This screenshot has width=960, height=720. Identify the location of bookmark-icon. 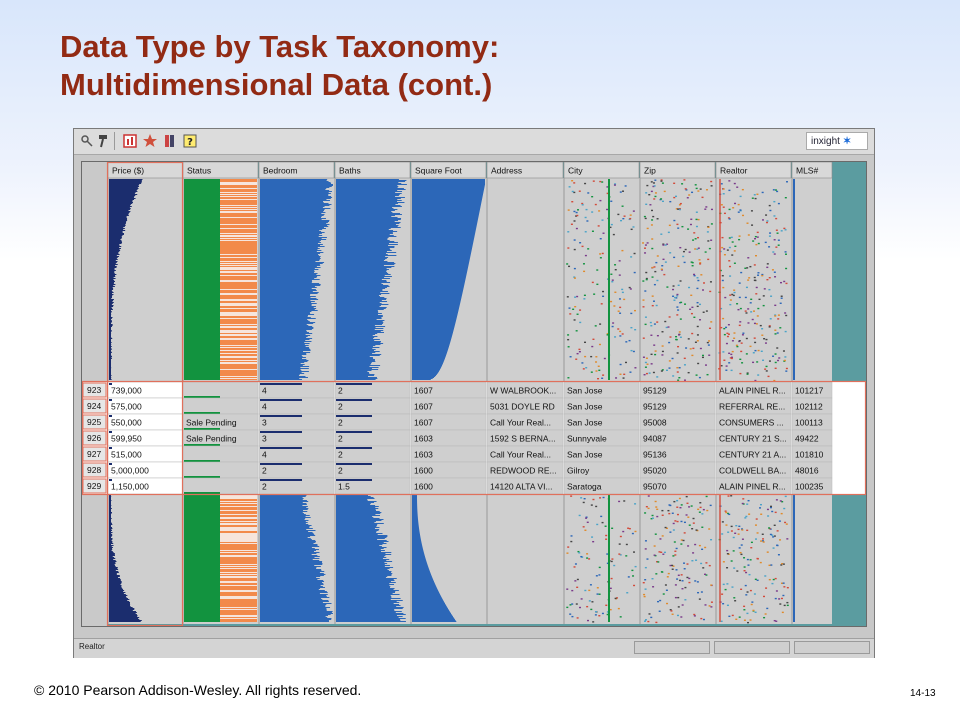
(170, 141).